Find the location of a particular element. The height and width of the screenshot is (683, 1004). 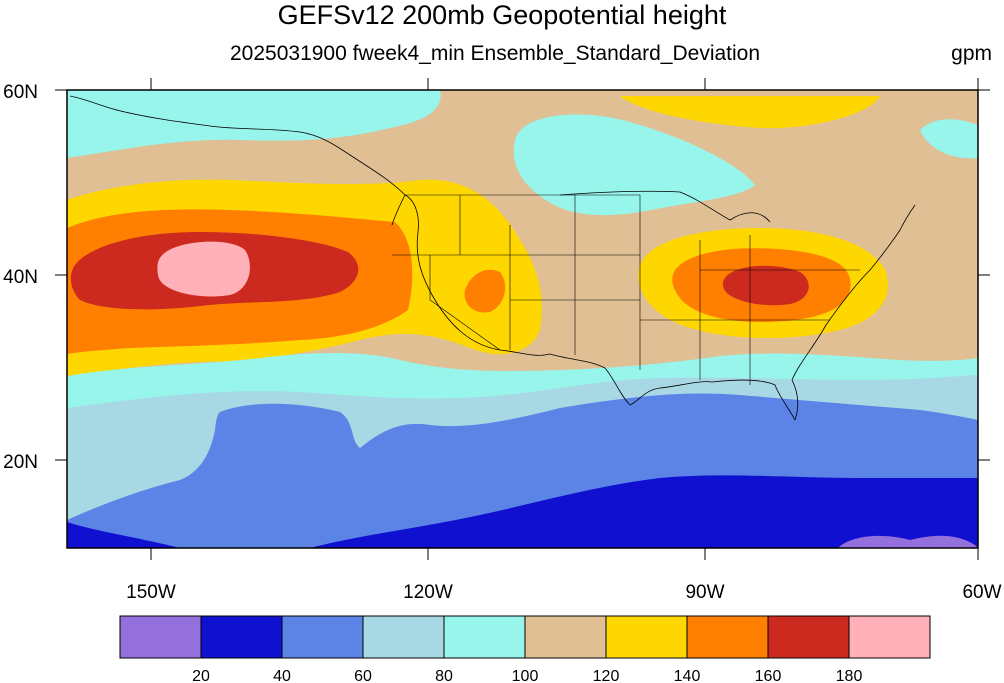

map-title: GEFSv12 200mb Geopotential height is located at coordinates (502, 15).